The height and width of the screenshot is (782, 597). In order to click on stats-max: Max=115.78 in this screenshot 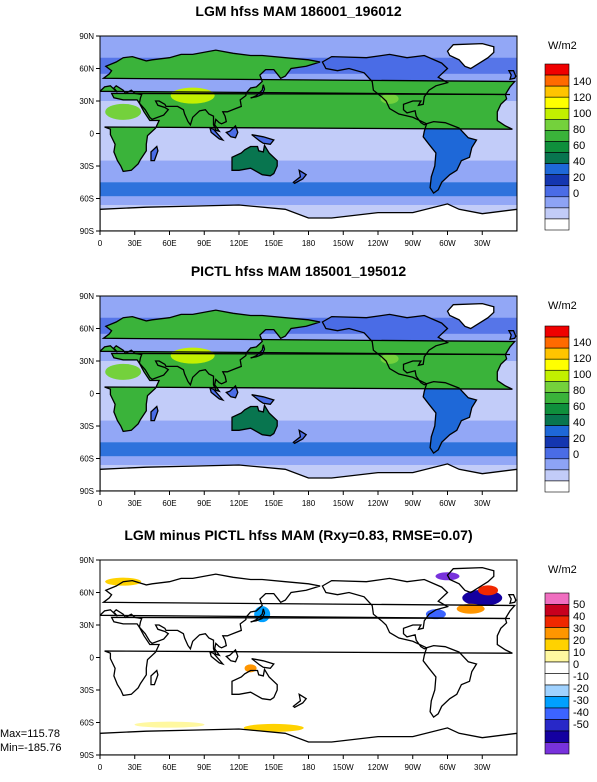, I will do `click(30, 734)`.